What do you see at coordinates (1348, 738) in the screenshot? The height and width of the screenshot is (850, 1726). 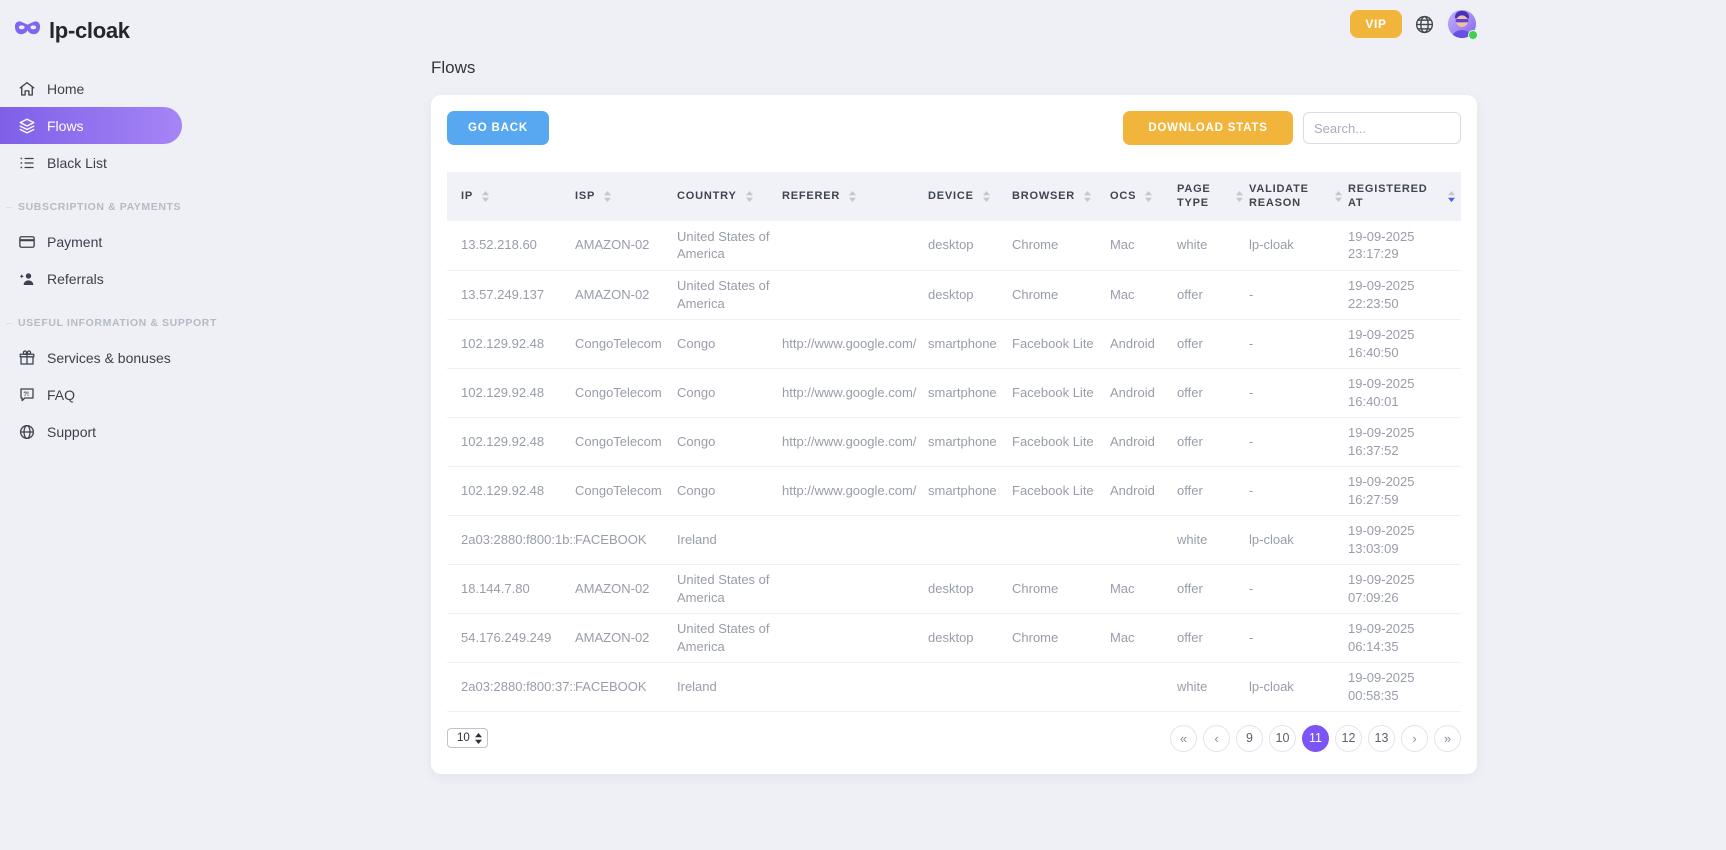 I see `page-12-button: 12` at bounding box center [1348, 738].